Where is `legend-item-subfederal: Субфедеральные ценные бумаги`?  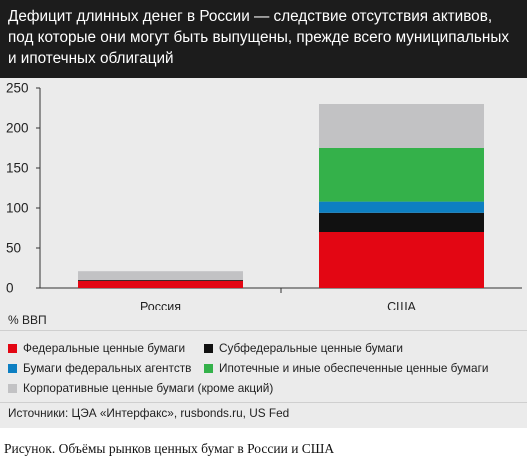 legend-item-subfederal: Субфедеральные ценные бумаги is located at coordinates (303, 348).